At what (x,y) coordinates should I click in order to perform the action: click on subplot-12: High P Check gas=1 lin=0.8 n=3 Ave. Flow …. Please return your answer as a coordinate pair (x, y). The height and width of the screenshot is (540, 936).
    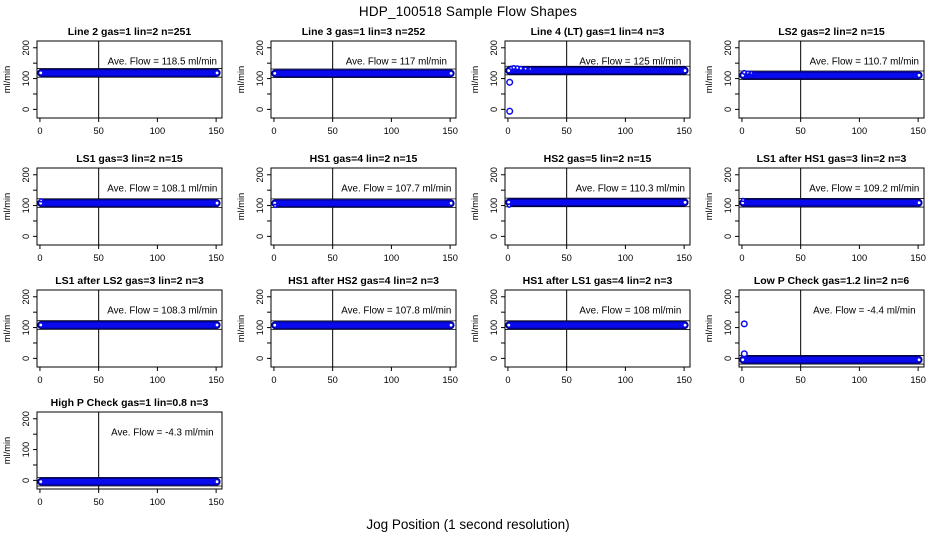
    Looking at the image, I should click on (113, 452).